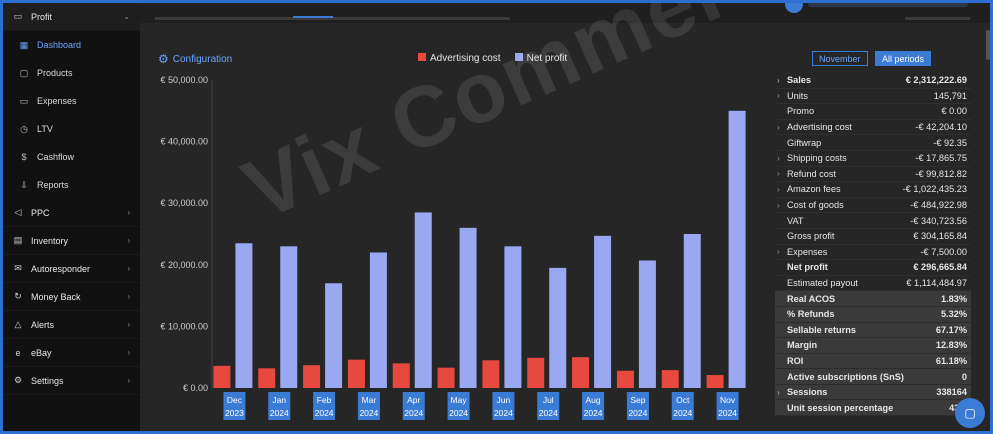 This screenshot has width=993, height=434. I want to click on sidebar-section-money-back: ↻ Money Back ›, so click(71, 297).